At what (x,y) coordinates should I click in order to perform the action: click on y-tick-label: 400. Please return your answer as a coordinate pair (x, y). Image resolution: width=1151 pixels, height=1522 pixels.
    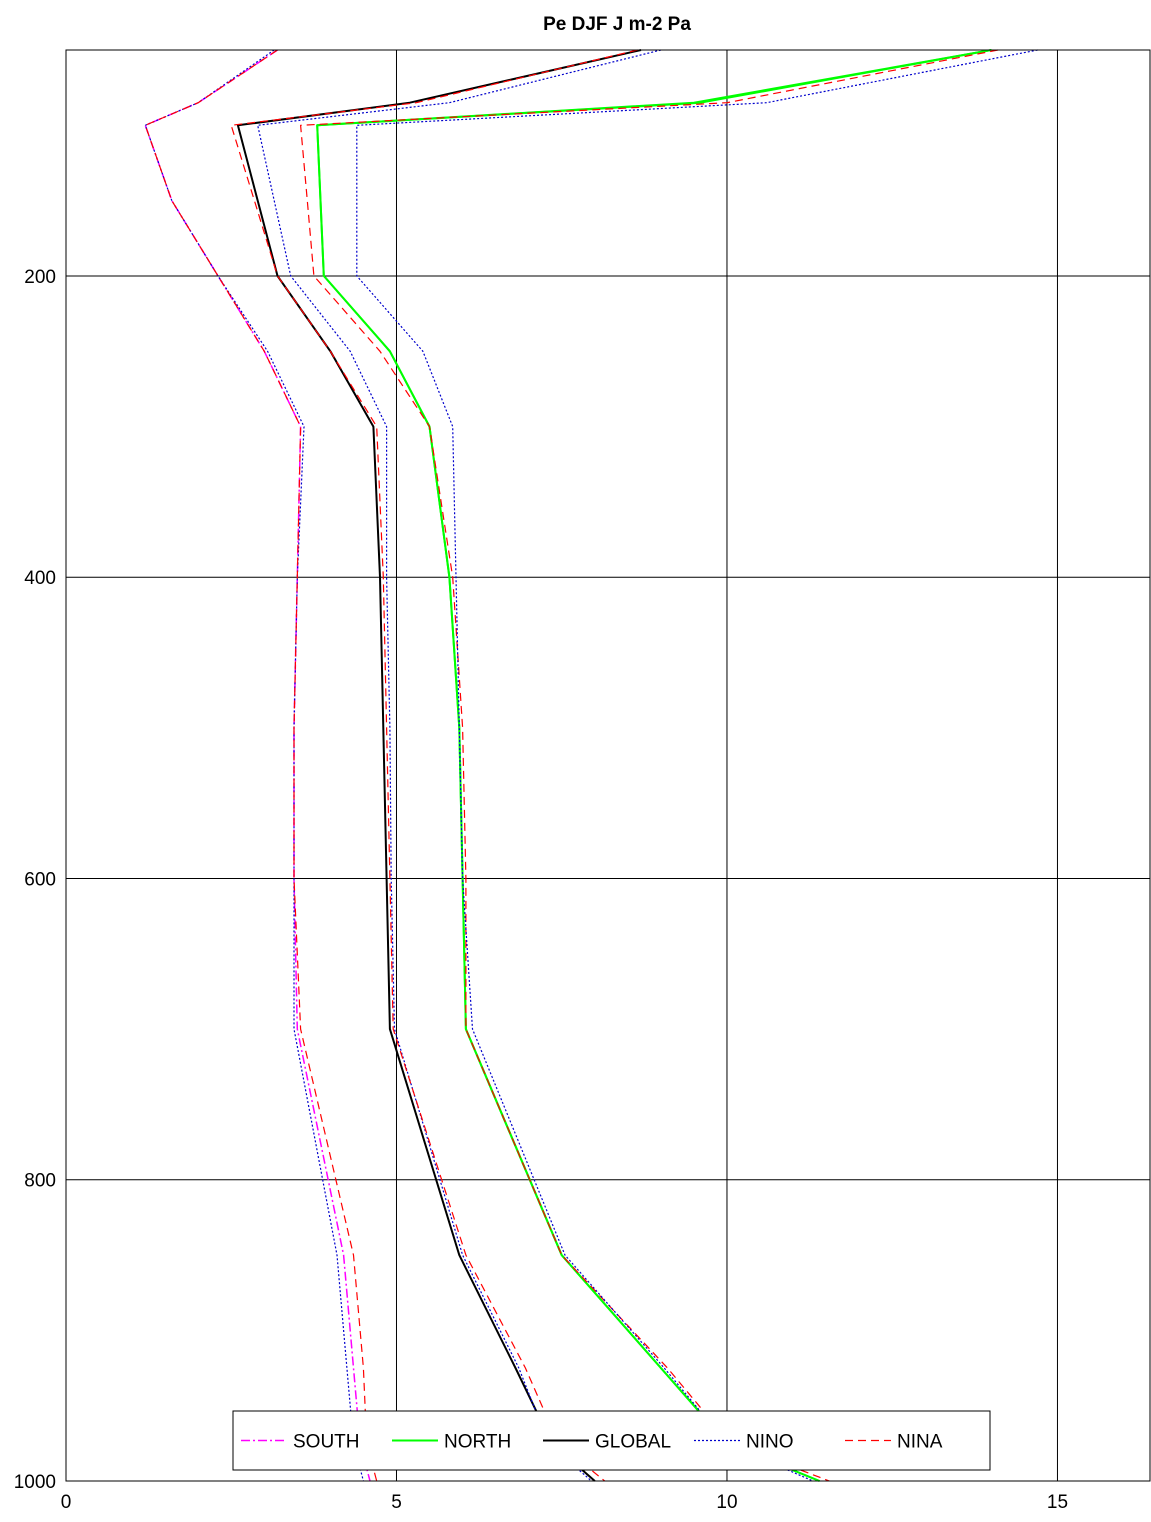
    Looking at the image, I should click on (40, 578).